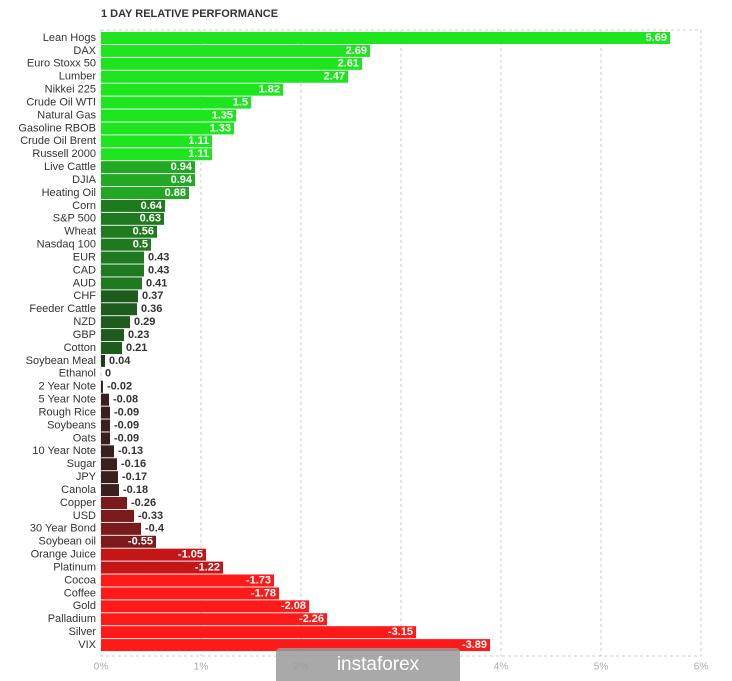 The image size is (732, 681). What do you see at coordinates (84, 296) in the screenshot?
I see `y-tick-label: CHF` at bounding box center [84, 296].